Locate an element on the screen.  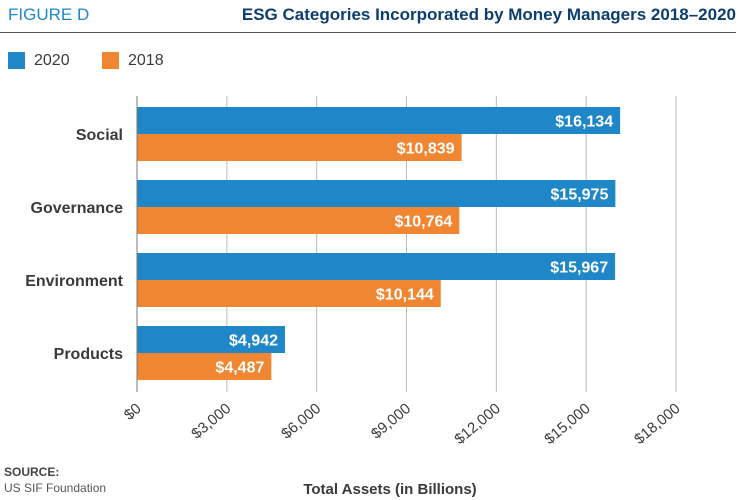
x-tick-label: $15,000 is located at coordinates (567, 424).